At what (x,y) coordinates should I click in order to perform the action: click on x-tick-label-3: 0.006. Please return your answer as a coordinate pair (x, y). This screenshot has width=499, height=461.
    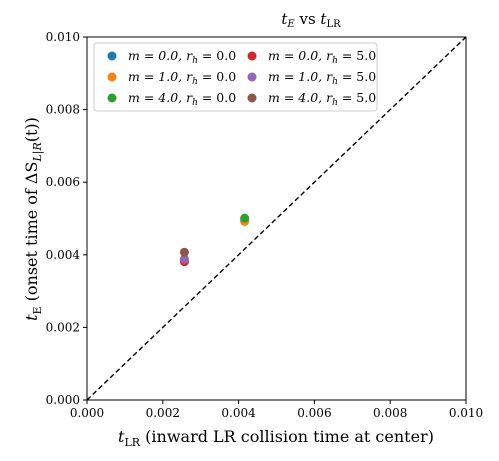
    Looking at the image, I should click on (314, 413).